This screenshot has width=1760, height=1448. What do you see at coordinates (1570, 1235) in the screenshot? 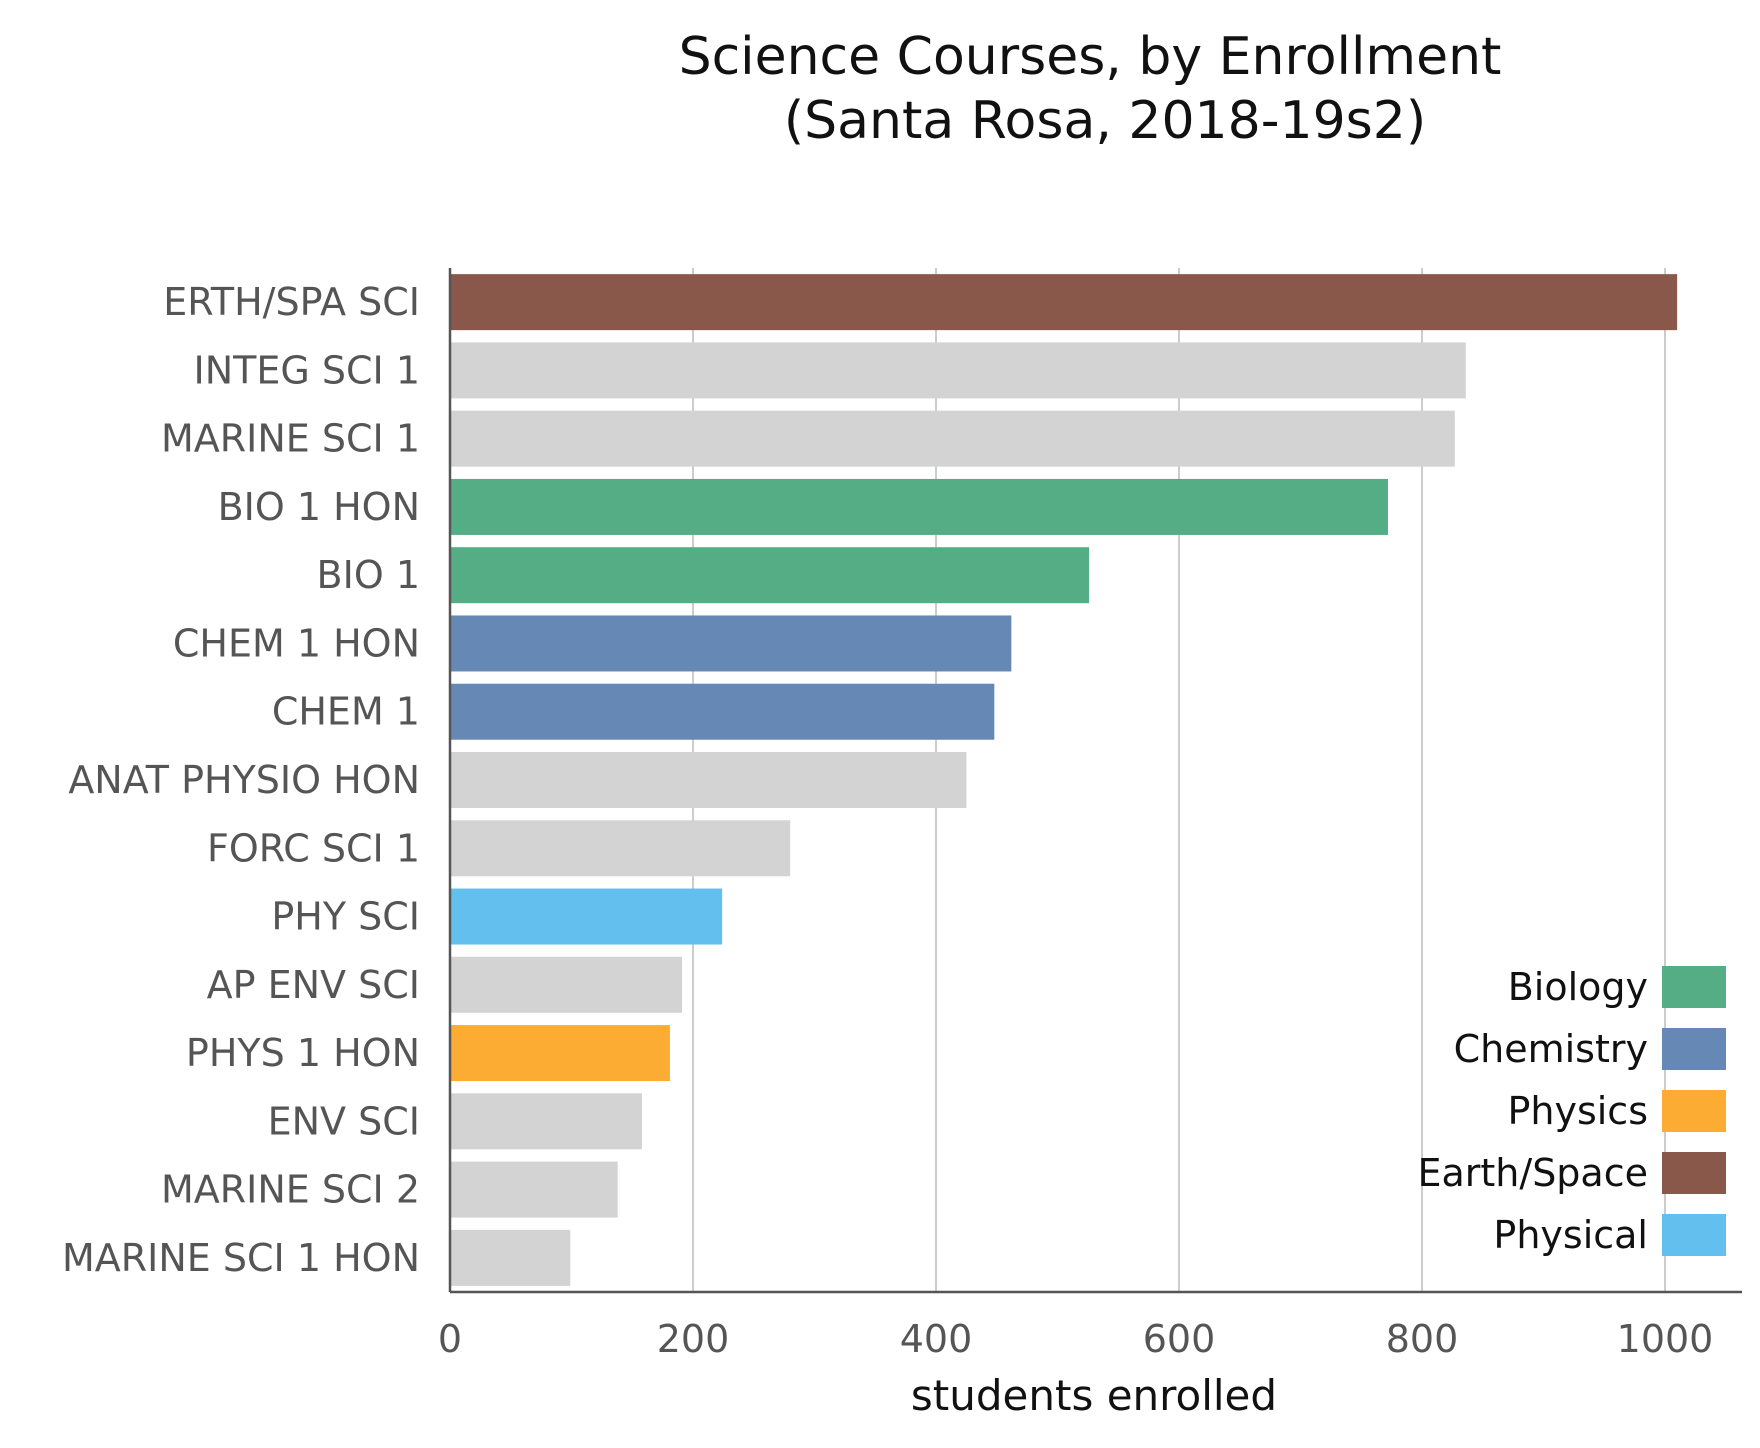
I see `legend-label-4: Physical` at bounding box center [1570, 1235].